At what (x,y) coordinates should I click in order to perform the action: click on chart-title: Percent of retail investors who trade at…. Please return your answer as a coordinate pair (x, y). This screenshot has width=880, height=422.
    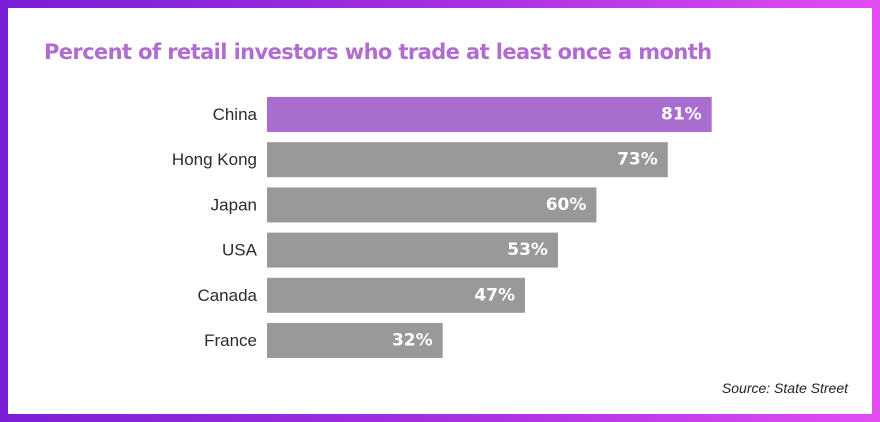
    Looking at the image, I should click on (378, 52).